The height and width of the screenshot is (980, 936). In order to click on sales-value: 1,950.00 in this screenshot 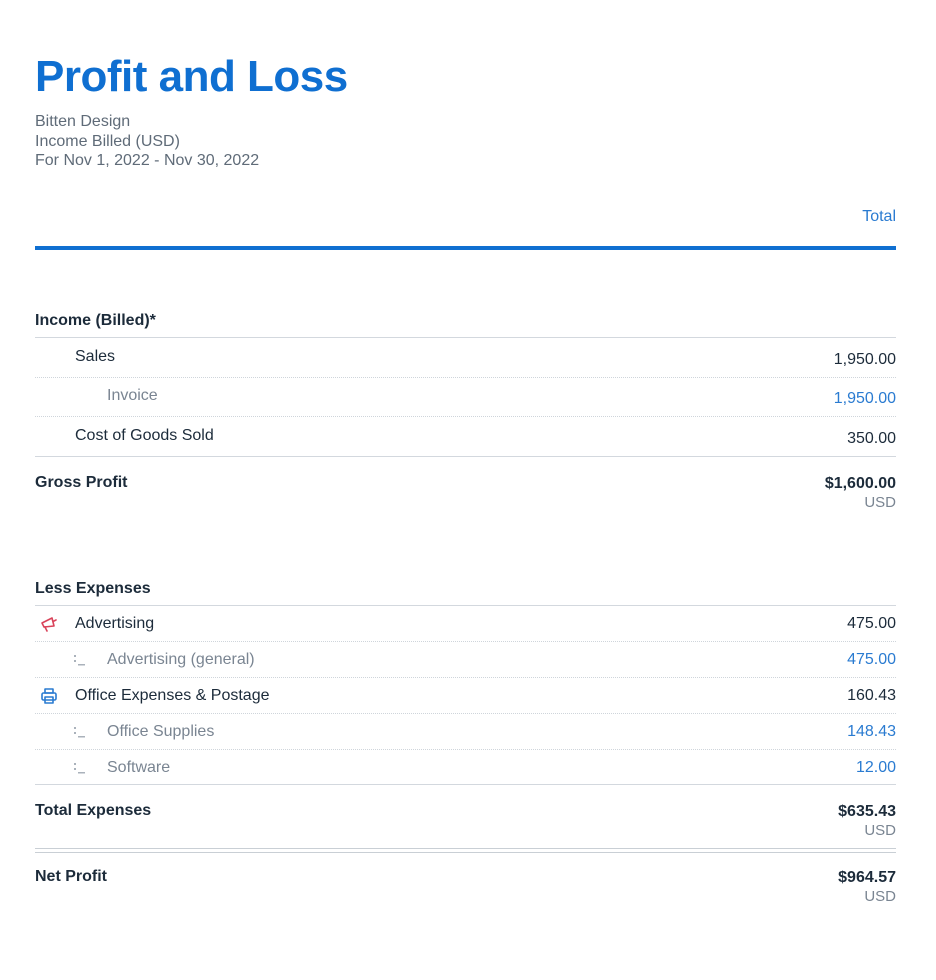, I will do `click(864, 359)`.